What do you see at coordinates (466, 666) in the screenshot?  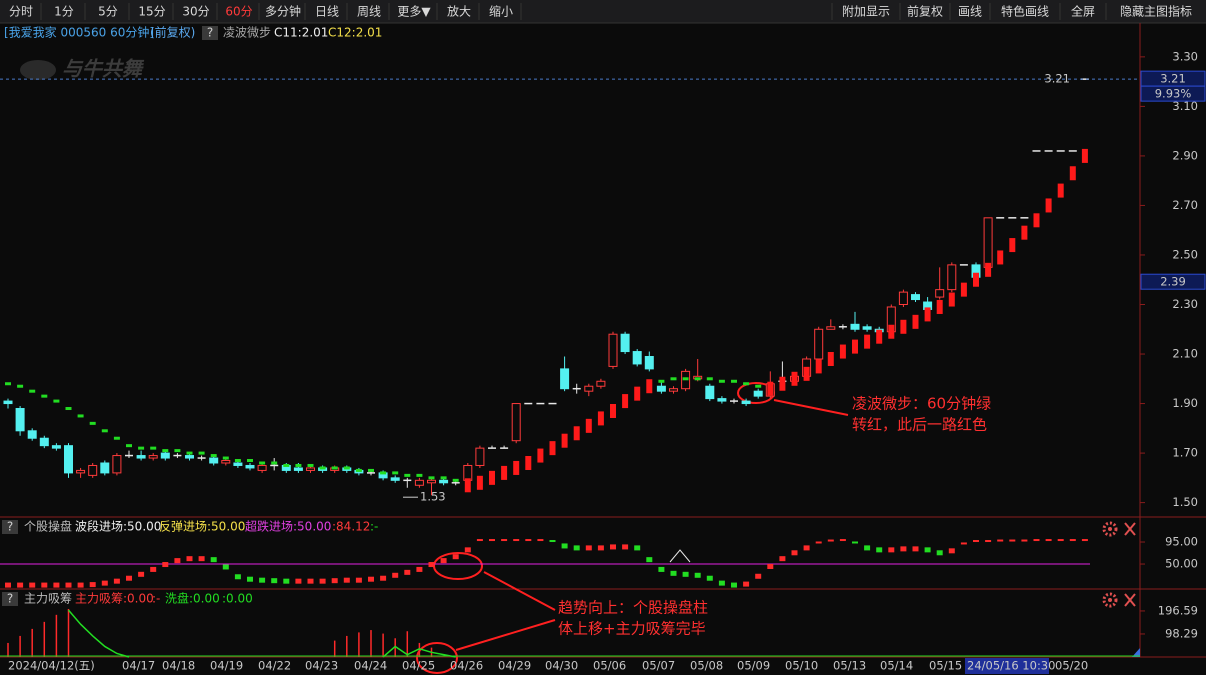 I see `x-tick-label: 04/26` at bounding box center [466, 666].